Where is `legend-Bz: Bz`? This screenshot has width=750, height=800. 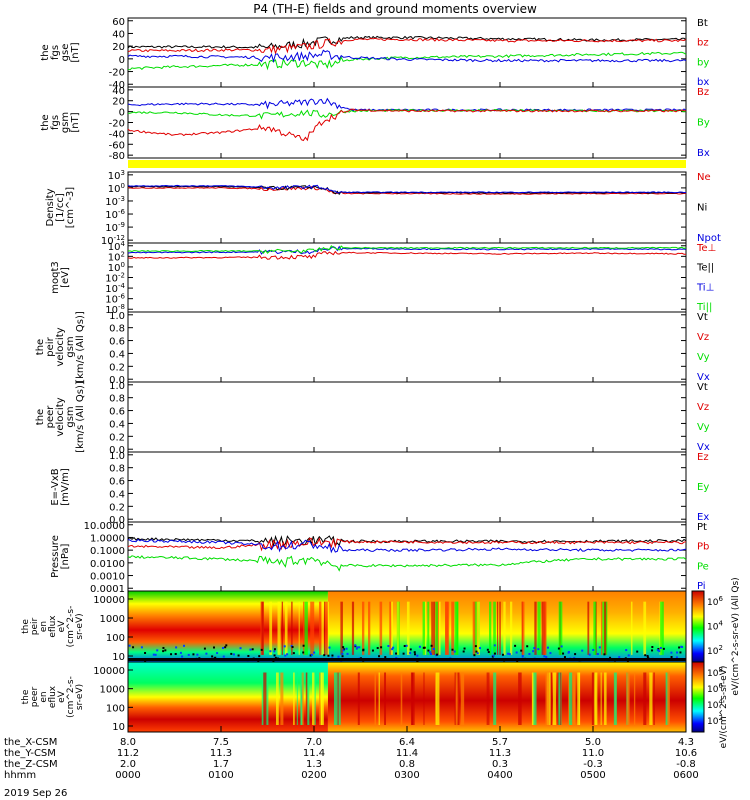
legend-Bz: Bz is located at coordinates (703, 92).